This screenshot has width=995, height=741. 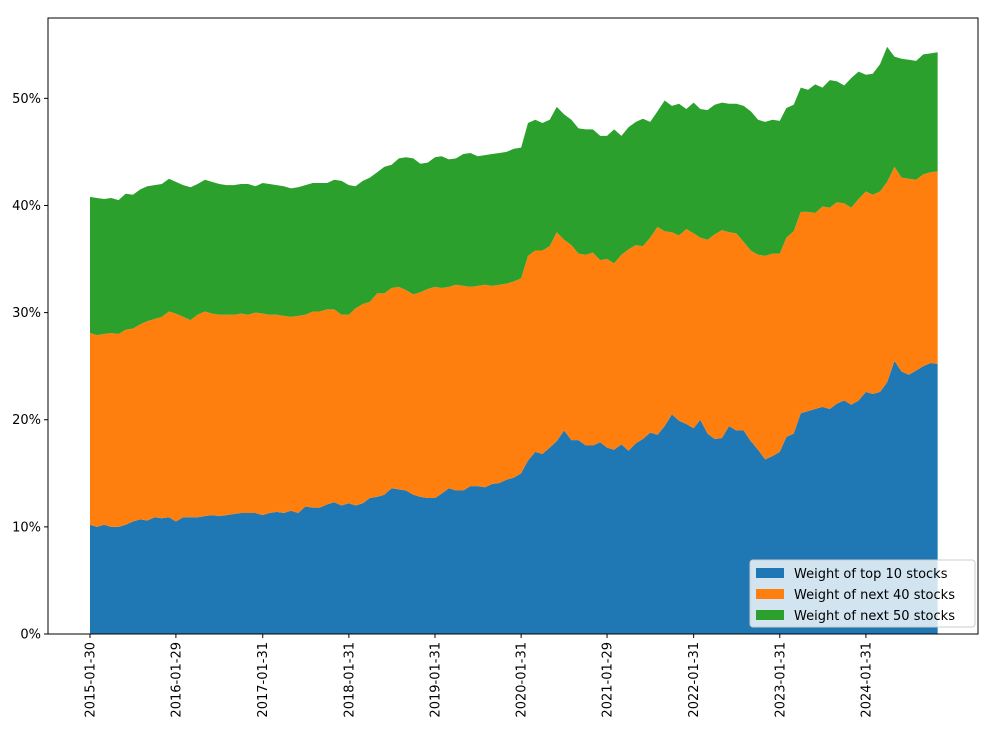 I want to click on y-tick-label: 10%, so click(x=26, y=527).